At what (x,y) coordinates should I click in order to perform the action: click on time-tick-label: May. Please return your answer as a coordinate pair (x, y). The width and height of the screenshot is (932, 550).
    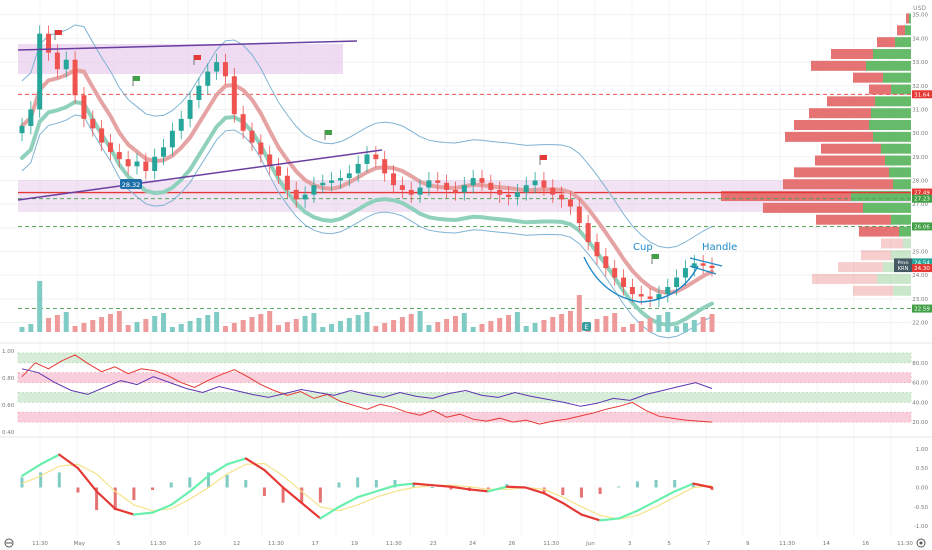
    Looking at the image, I should click on (80, 544).